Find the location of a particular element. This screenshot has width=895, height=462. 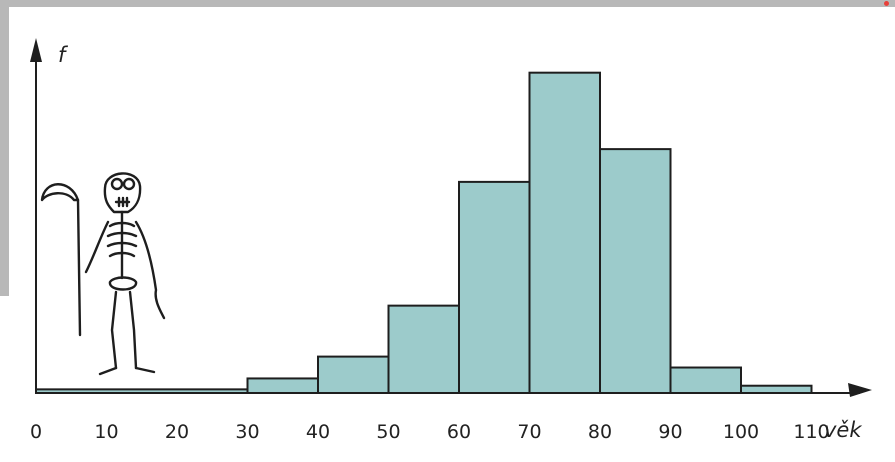

skull-teeth is located at coordinates (122, 202).